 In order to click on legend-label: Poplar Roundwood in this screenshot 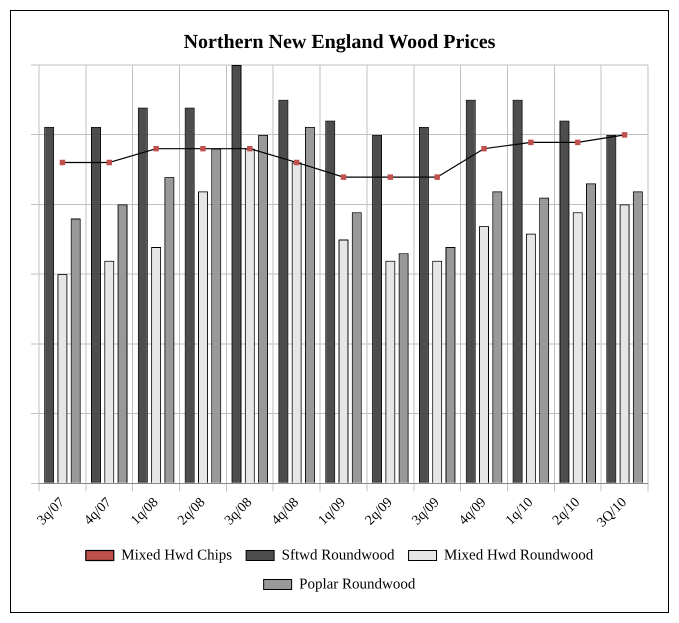, I will do `click(357, 584)`.